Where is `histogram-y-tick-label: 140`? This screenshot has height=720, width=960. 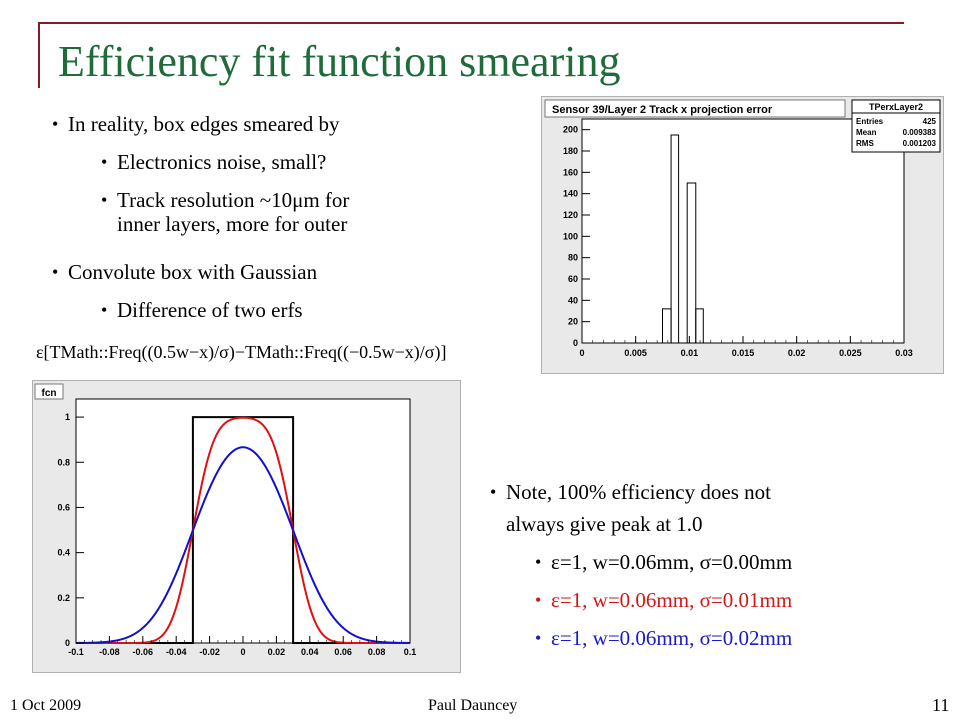 histogram-y-tick-label: 140 is located at coordinates (570, 194).